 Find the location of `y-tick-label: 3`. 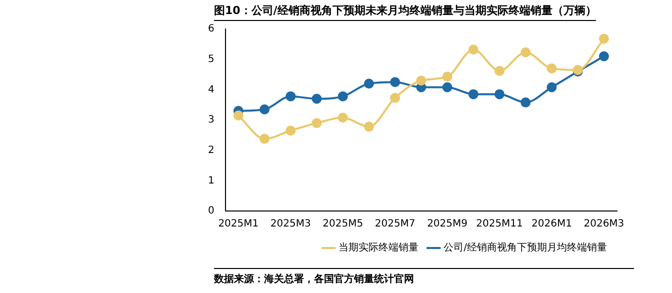

y-tick-label: 3 is located at coordinates (211, 120).